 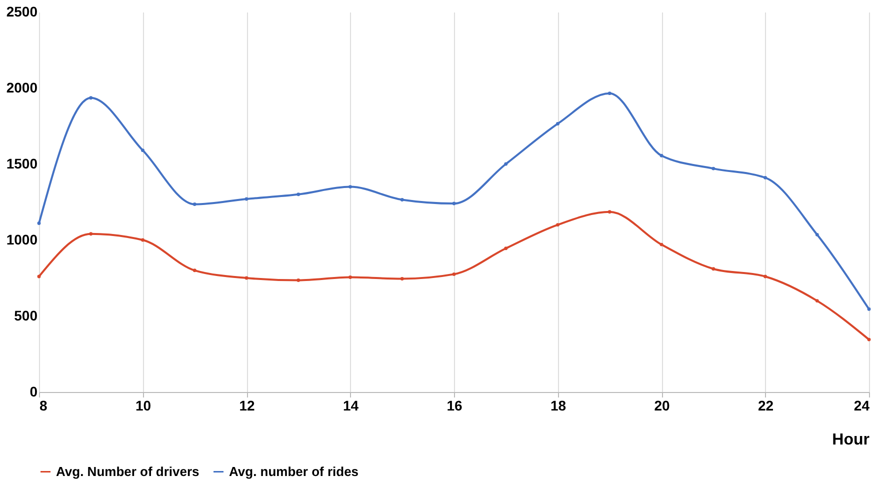 What do you see at coordinates (454, 406) in the screenshot?
I see `x-tick-label: 16` at bounding box center [454, 406].